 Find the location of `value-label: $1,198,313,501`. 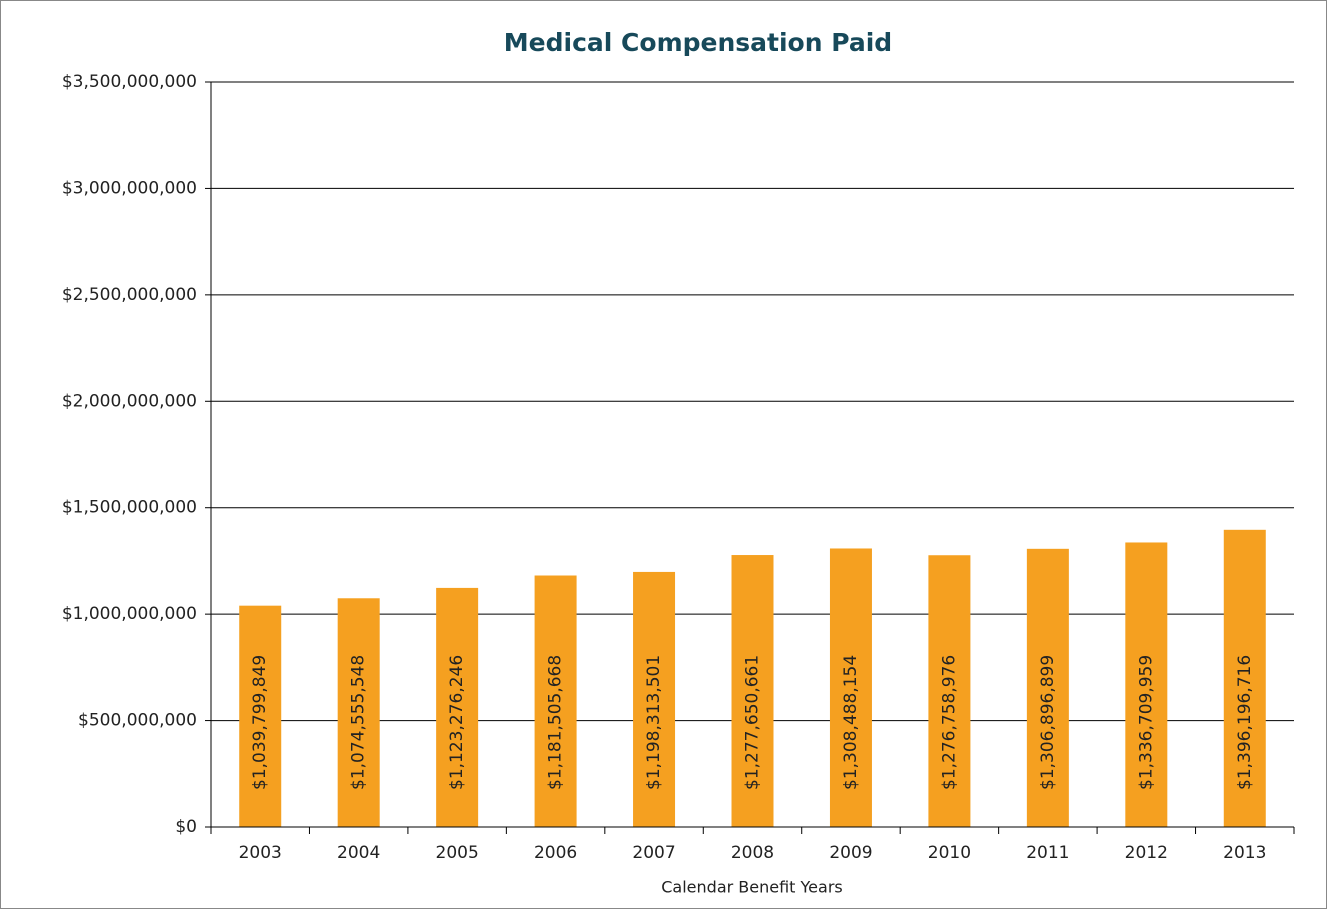

value-label: $1,198,313,501 is located at coordinates (654, 722).